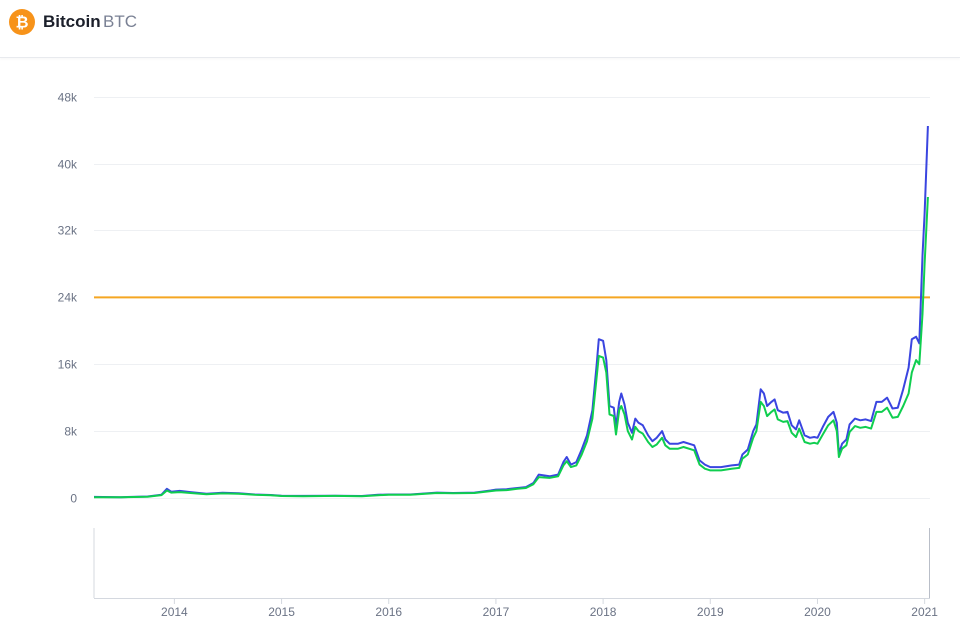 This screenshot has width=960, height=637. Describe the element at coordinates (68, 231) in the screenshot. I see `y-tick-label: 32k` at that location.